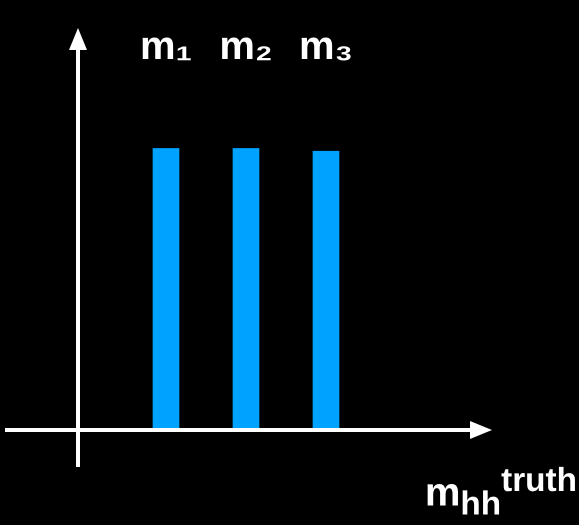 The image size is (579, 525). What do you see at coordinates (246, 46) in the screenshot?
I see `x-tick-label: m₂` at bounding box center [246, 46].